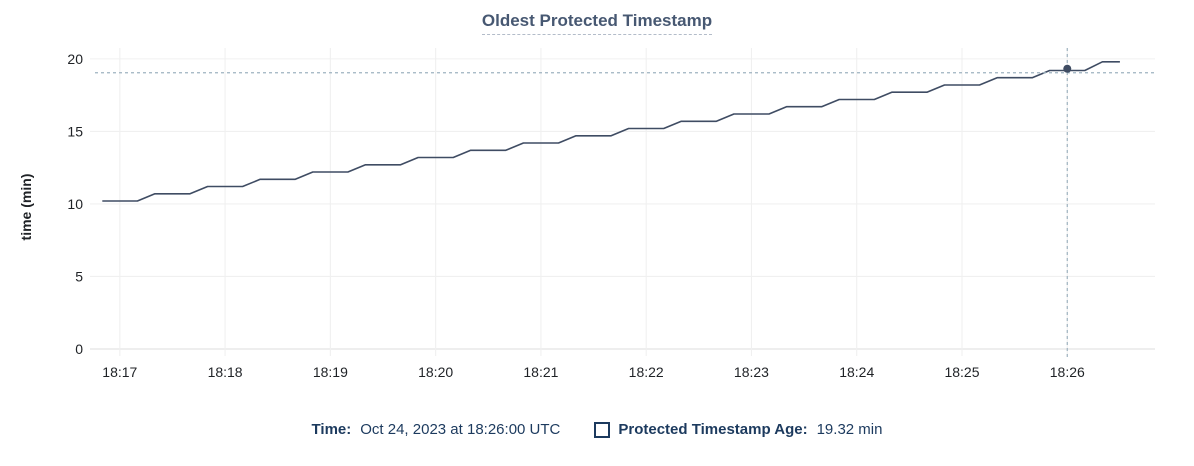 The width and height of the screenshot is (1194, 466). Describe the element at coordinates (1067, 372) in the screenshot. I see `x-tick-label: 18:26` at that location.